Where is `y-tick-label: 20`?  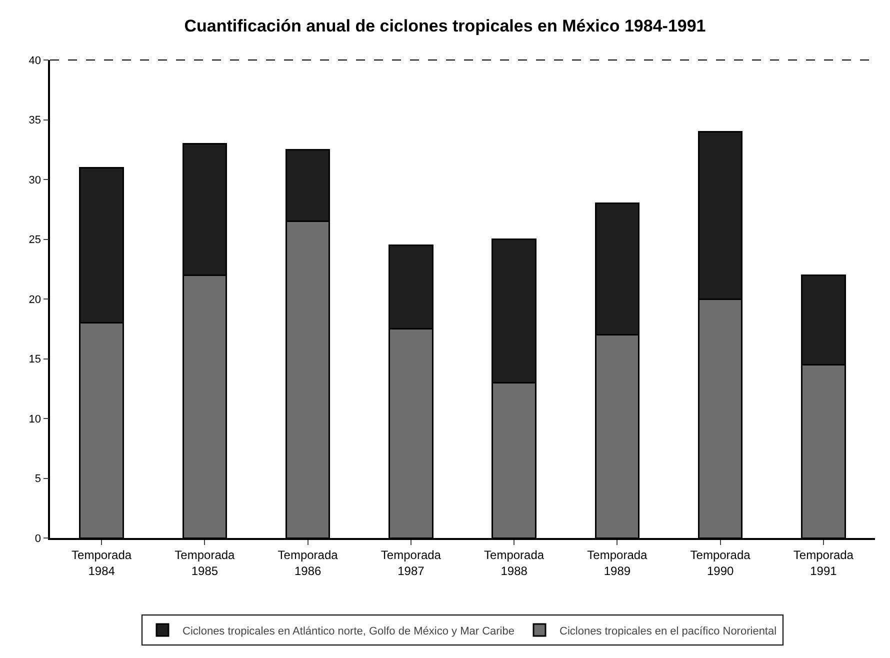 y-tick-label: 20 is located at coordinates (35, 300).